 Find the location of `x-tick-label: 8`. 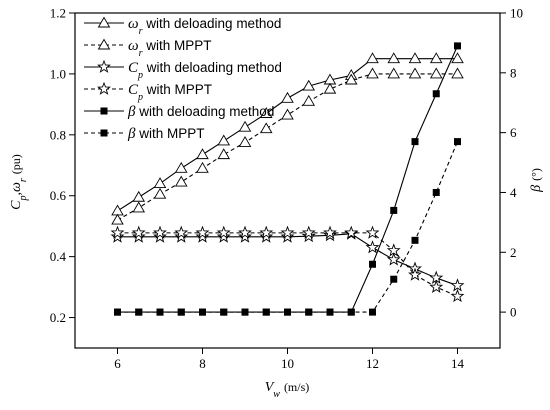

x-tick-label: 8 is located at coordinates (202, 363).